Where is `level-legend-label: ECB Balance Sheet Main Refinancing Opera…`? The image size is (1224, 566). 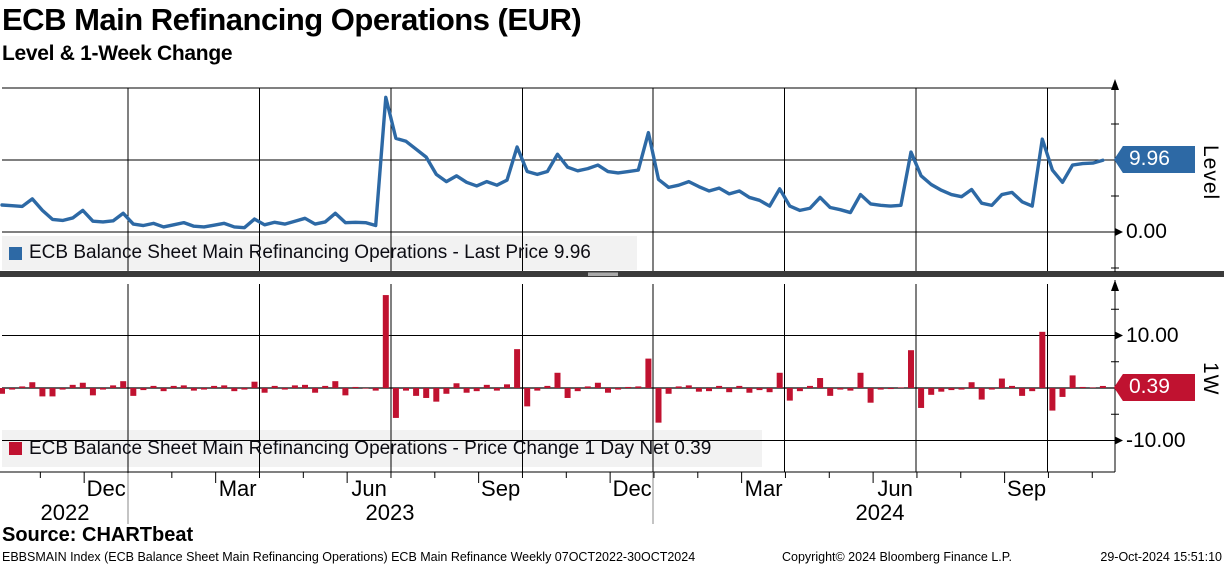
level-legend-label: ECB Balance Sheet Main Refinancing Opera… is located at coordinates (310, 252).